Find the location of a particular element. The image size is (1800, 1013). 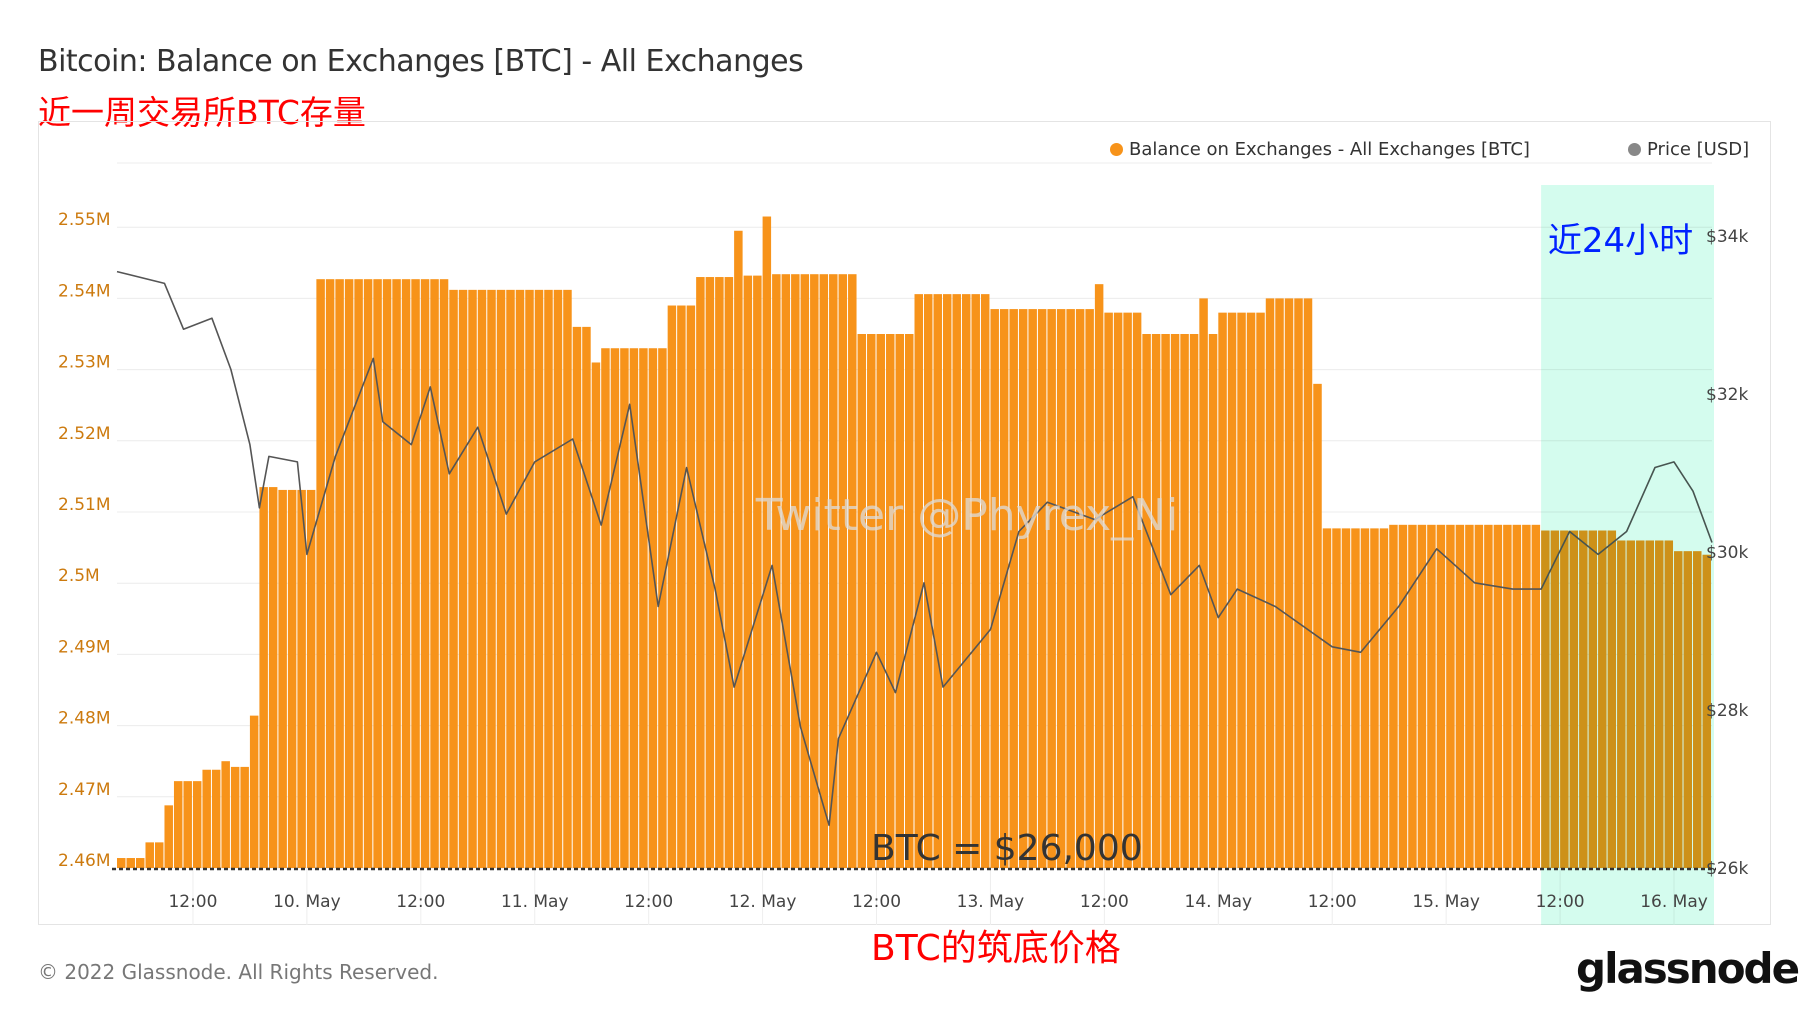

y-left-tick-label: 2.49M is located at coordinates (84, 647).